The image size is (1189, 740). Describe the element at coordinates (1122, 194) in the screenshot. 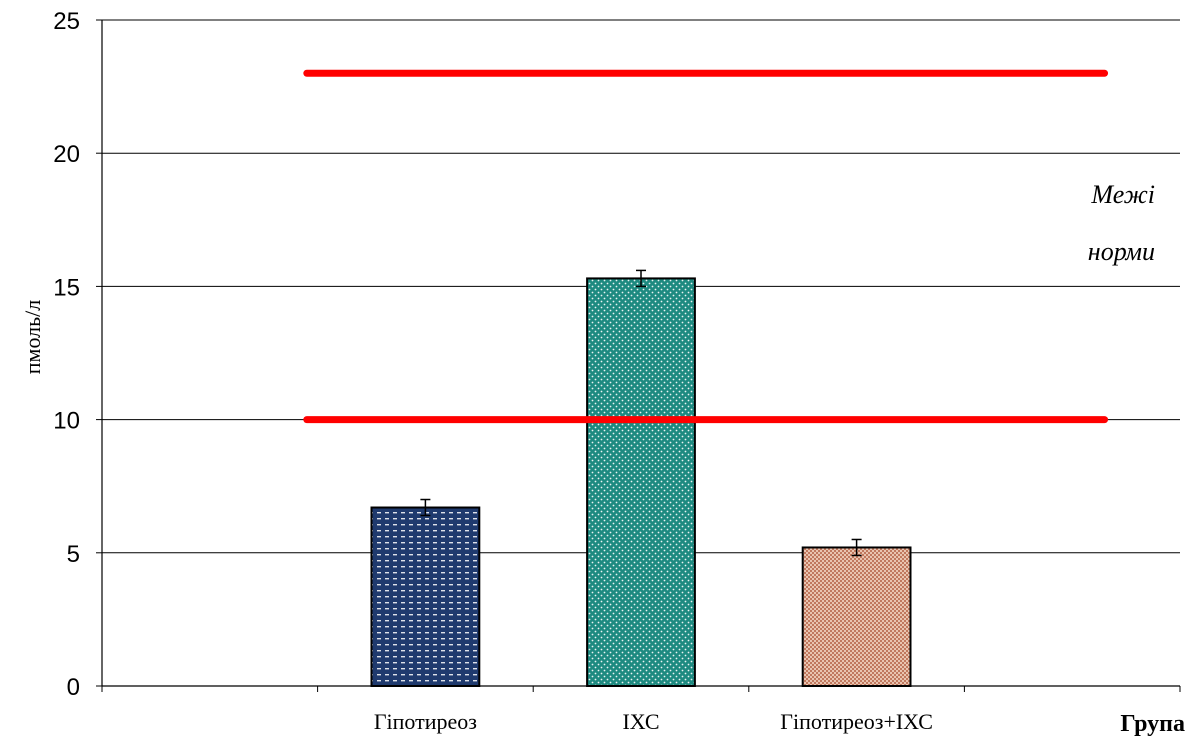

I see `annotation-line-1: Межі` at that location.